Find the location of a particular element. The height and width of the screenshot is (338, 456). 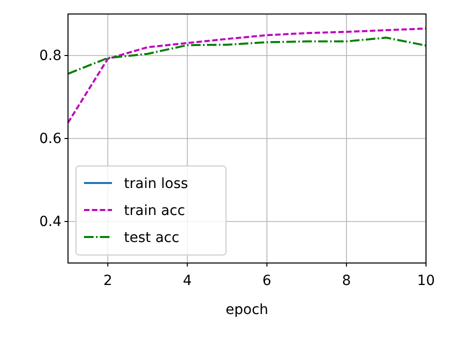

y-tick-label: 0.6 is located at coordinates (50, 138).